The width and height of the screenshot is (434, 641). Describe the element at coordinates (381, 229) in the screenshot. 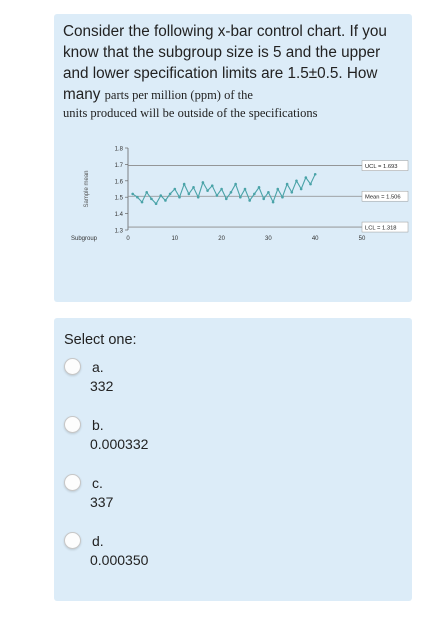

I see `control-label-2: LCL = 1.318` at that location.